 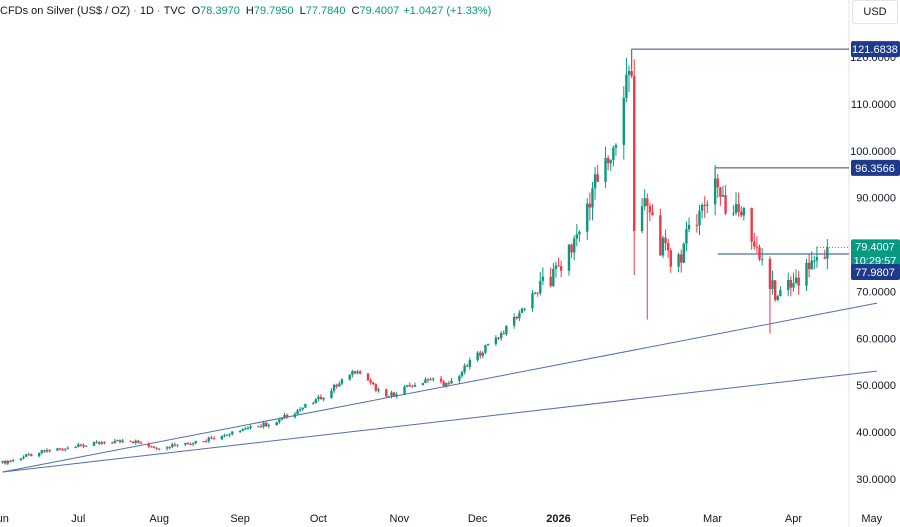 What do you see at coordinates (712, 519) in the screenshot?
I see `x-tick-label: Mar` at bounding box center [712, 519].